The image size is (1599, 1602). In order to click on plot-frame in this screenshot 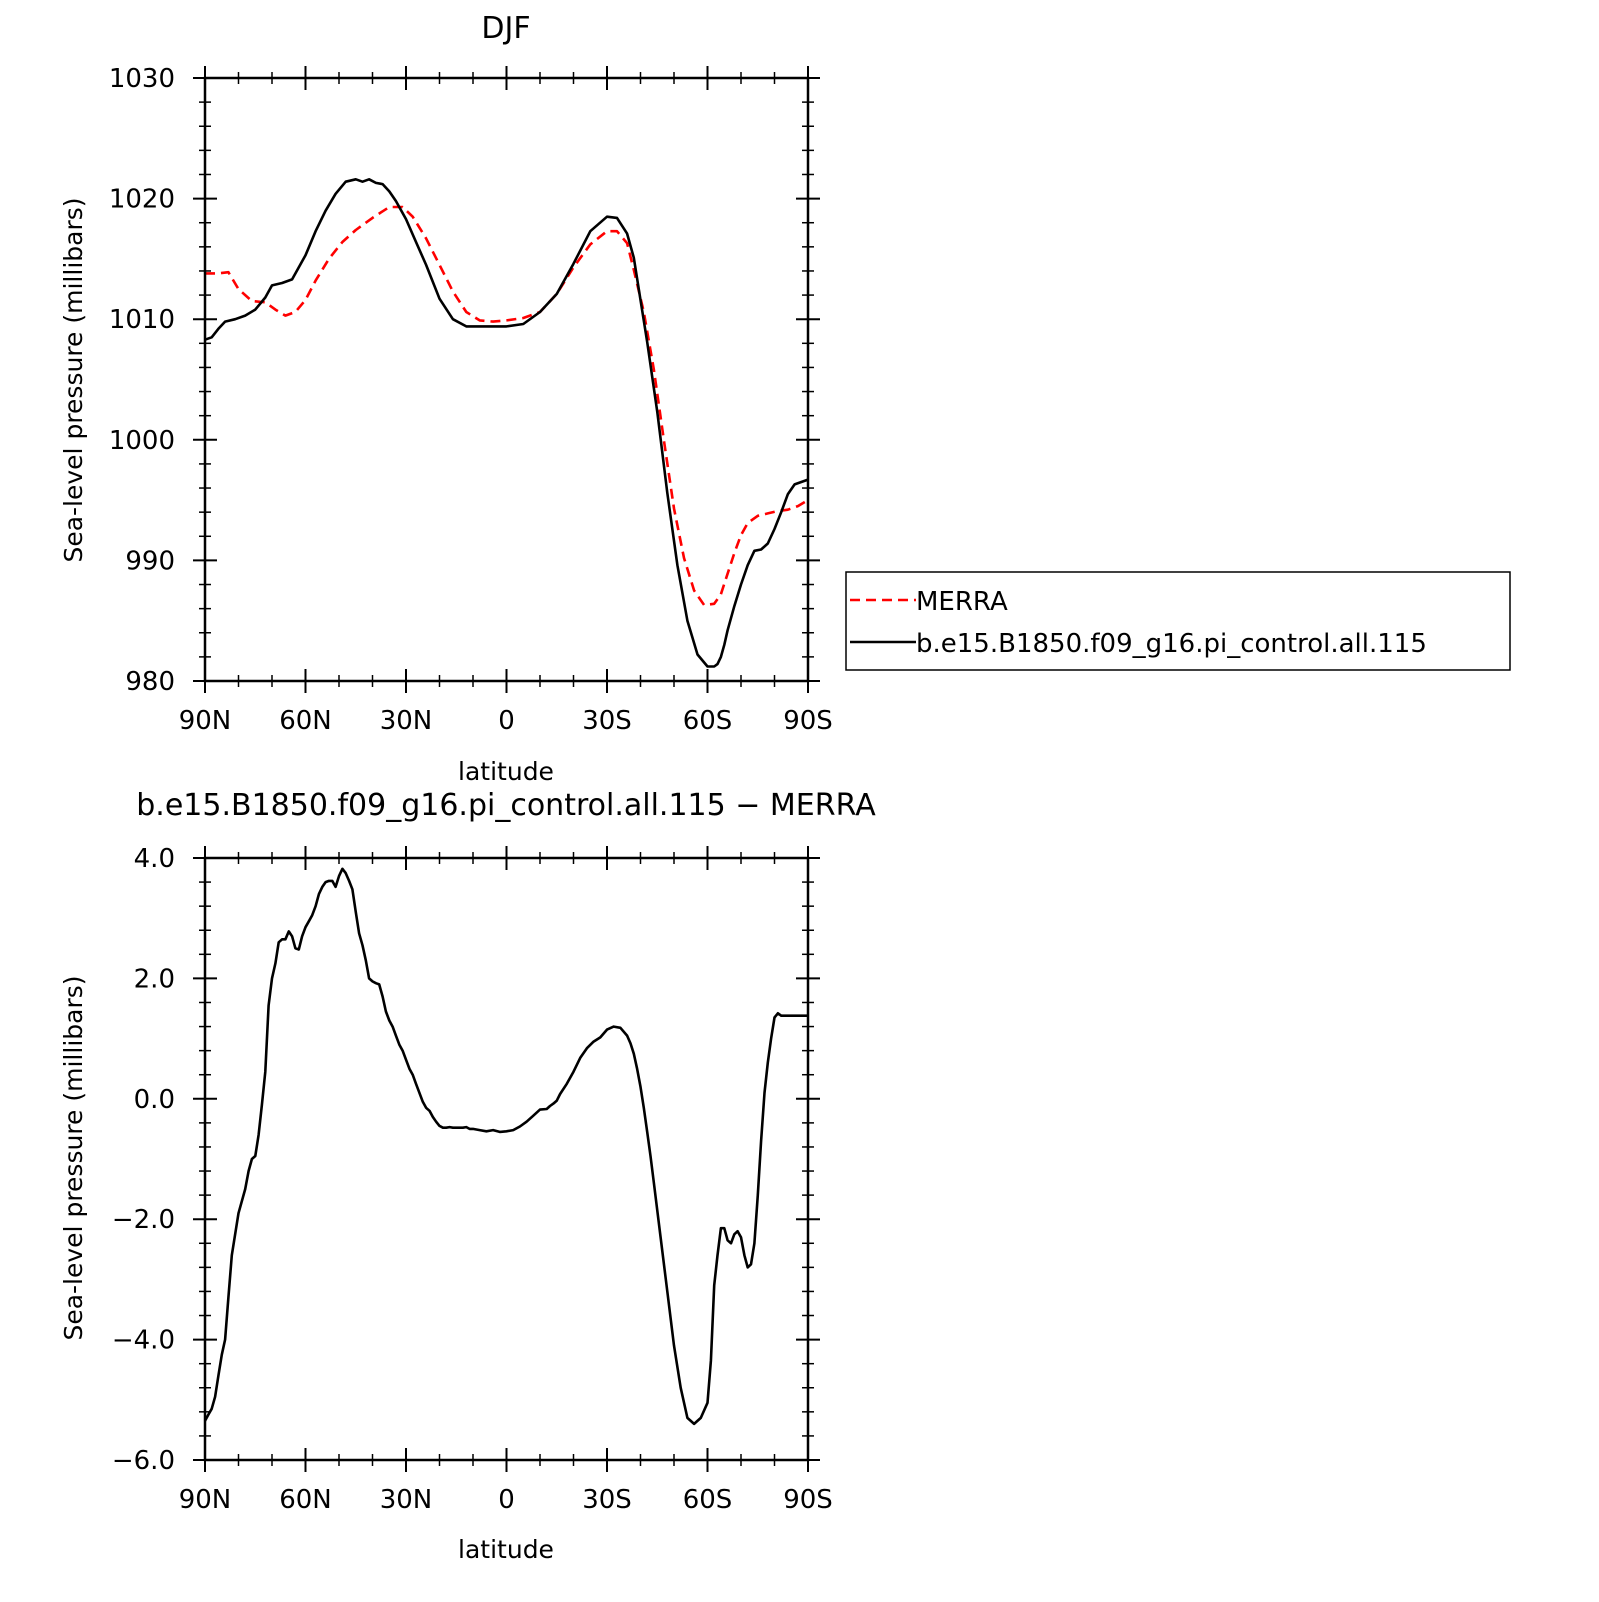, I will do `click(506, 379)`.